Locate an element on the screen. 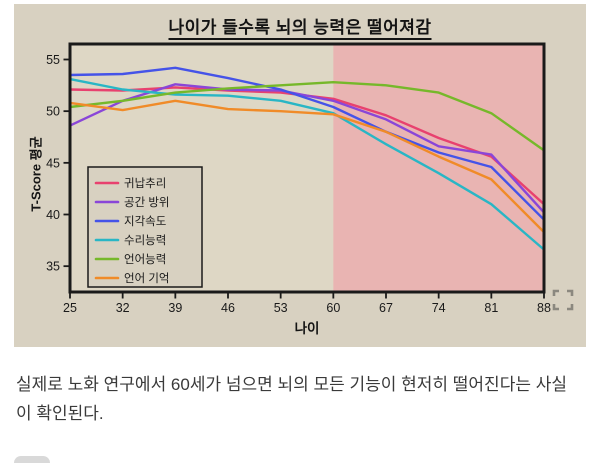 The width and height of the screenshot is (600, 463). y-tick-label: 50 is located at coordinates (53, 112).